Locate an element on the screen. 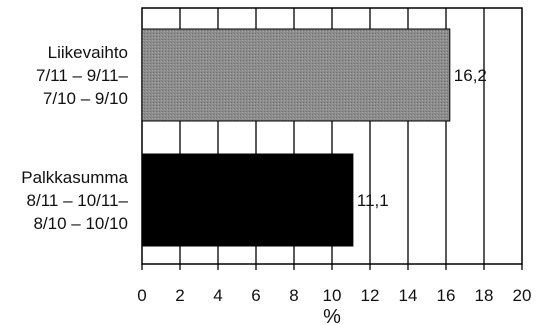 This screenshot has height=325, width=547. x-tick-label: 16 is located at coordinates (446, 295).